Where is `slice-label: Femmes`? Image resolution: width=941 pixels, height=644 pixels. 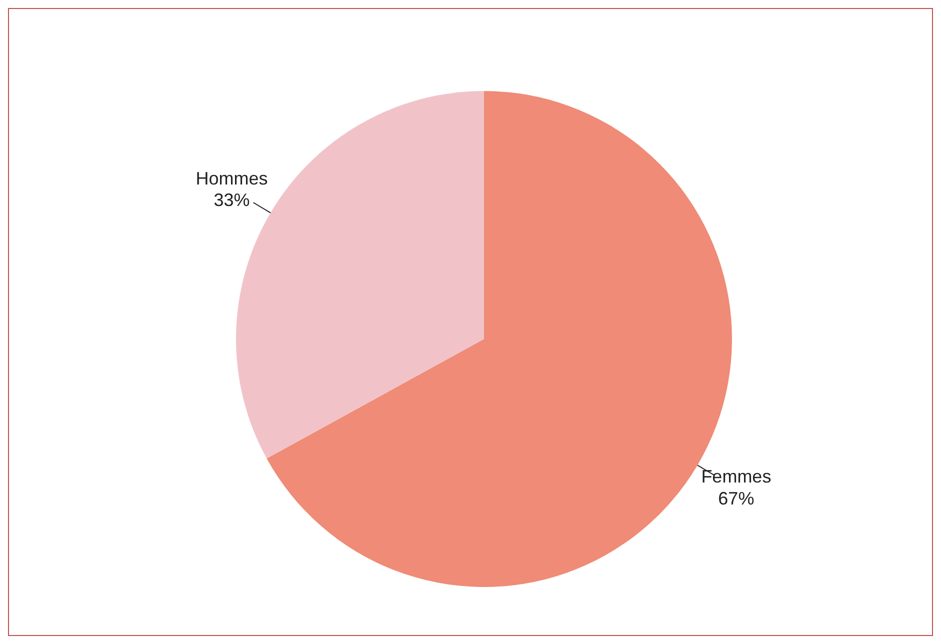 slice-label: Femmes is located at coordinates (736, 476).